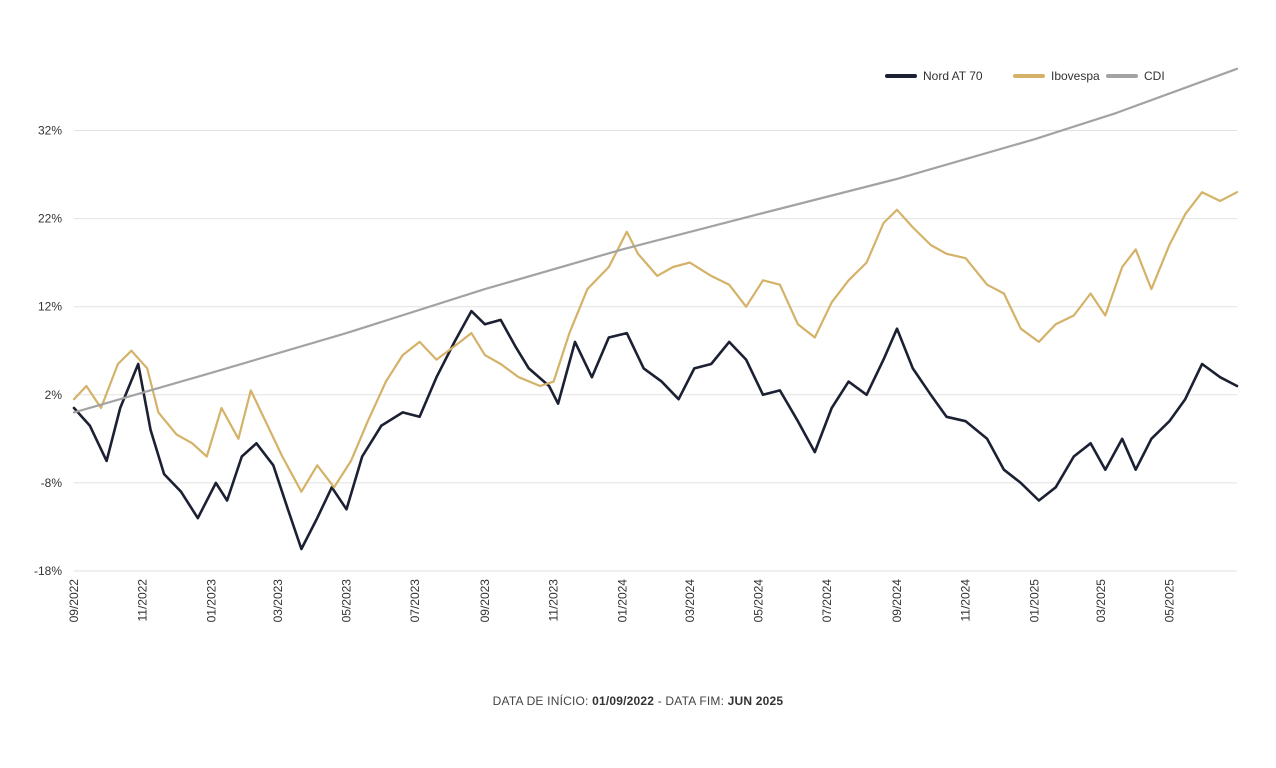 This screenshot has height=768, width=1276. Describe the element at coordinates (50, 219) in the screenshot. I see `y-tick-label: 22%` at that location.